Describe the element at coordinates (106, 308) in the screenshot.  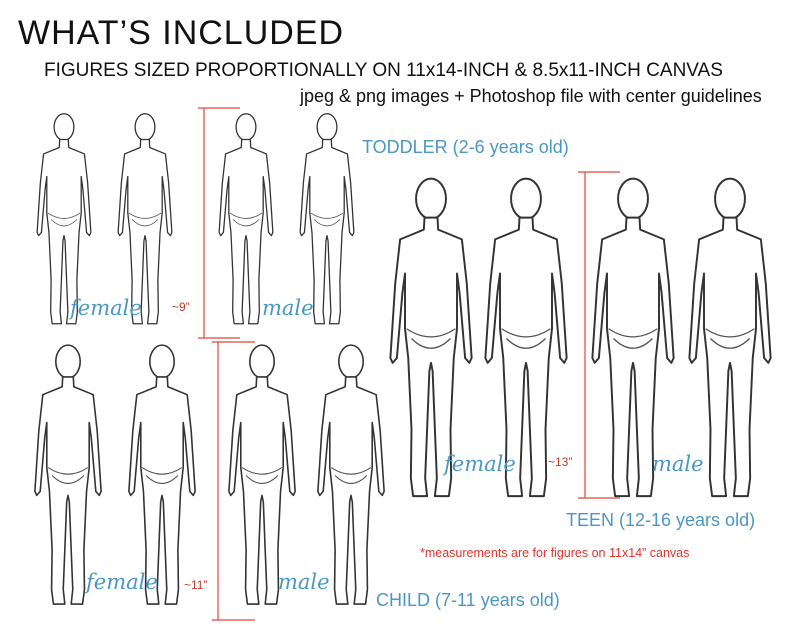
I see `toddler-female-caption: female` at that location.